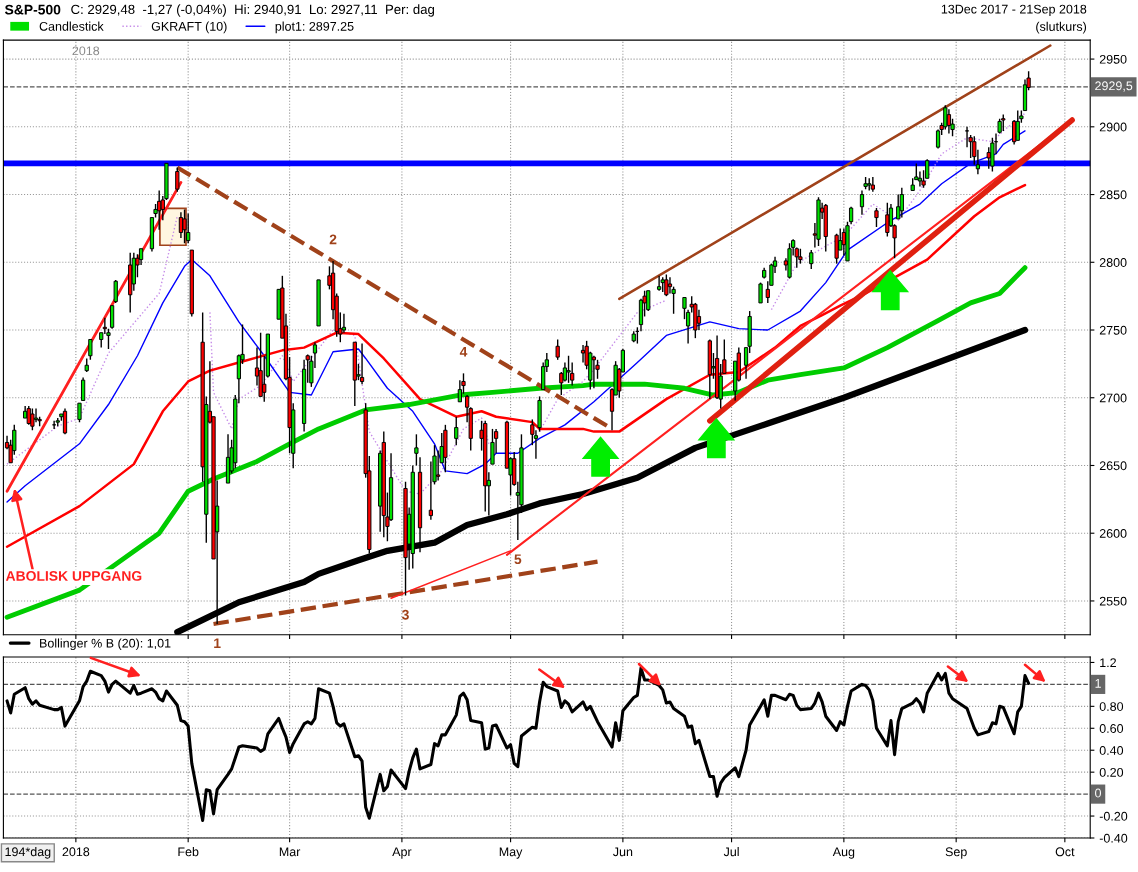 Image resolution: width=1138 pixels, height=872 pixels. Describe the element at coordinates (405, 614) in the screenshot. I see `annotation: 3` at that location.